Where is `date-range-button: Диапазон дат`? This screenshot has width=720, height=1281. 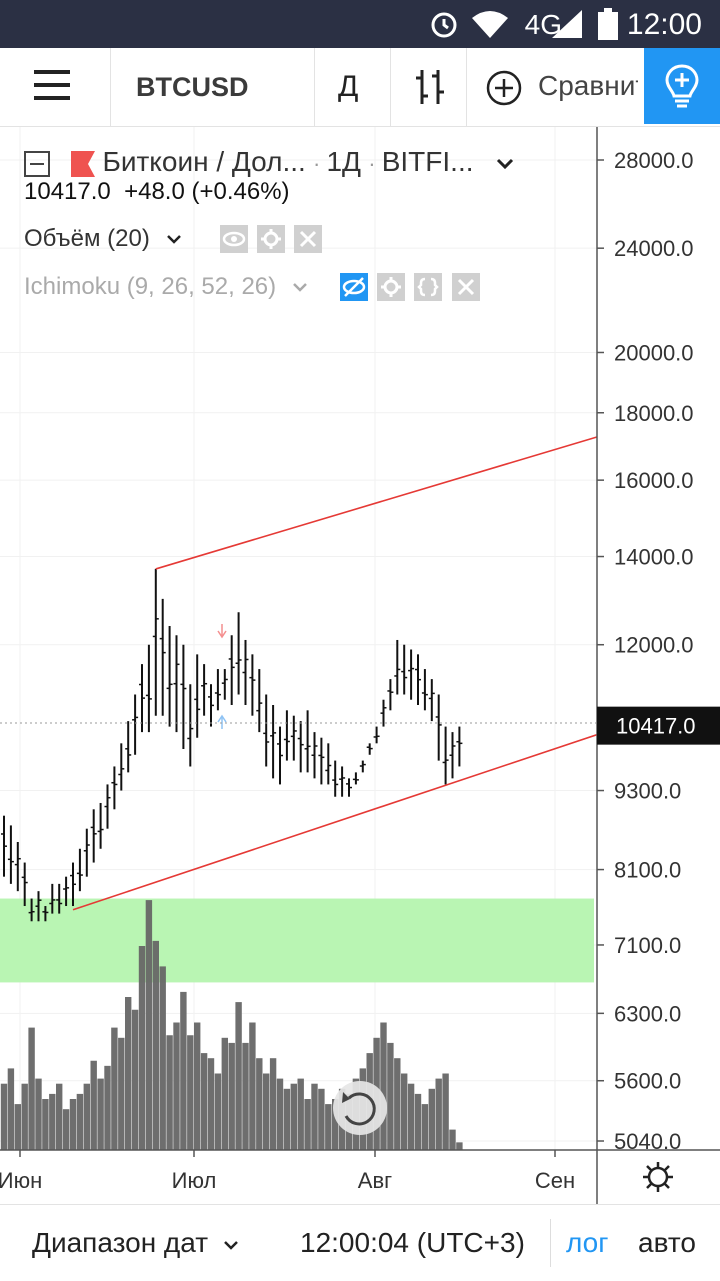
date-range-button: Диапазон дат is located at coordinates (136, 1243).